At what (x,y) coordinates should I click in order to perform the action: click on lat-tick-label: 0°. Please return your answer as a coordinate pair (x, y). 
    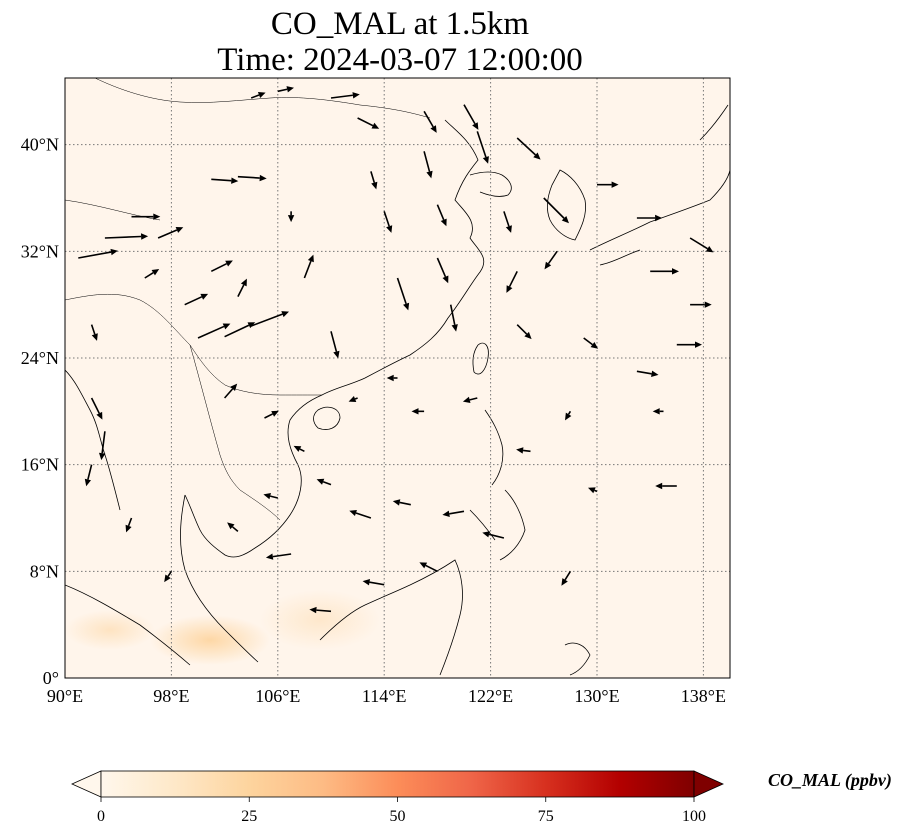
    Looking at the image, I should click on (51, 678).